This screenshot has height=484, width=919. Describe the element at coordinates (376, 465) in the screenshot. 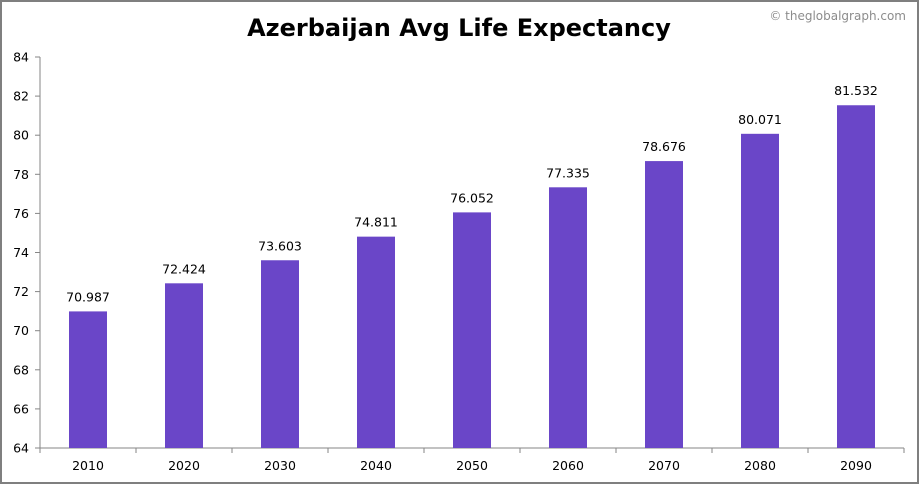

I see `x-tick-label: 2040` at that location.